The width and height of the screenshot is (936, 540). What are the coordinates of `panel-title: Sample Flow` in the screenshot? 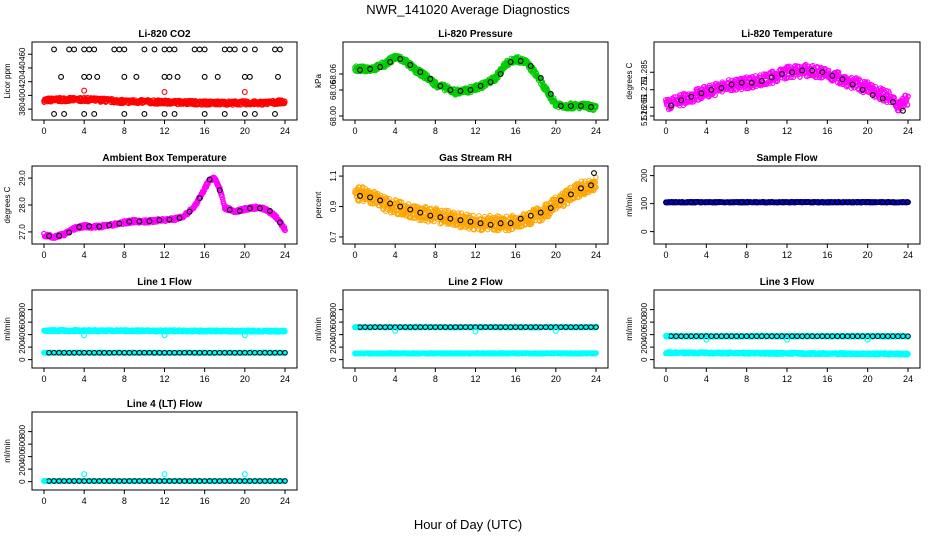 It's located at (786, 158).